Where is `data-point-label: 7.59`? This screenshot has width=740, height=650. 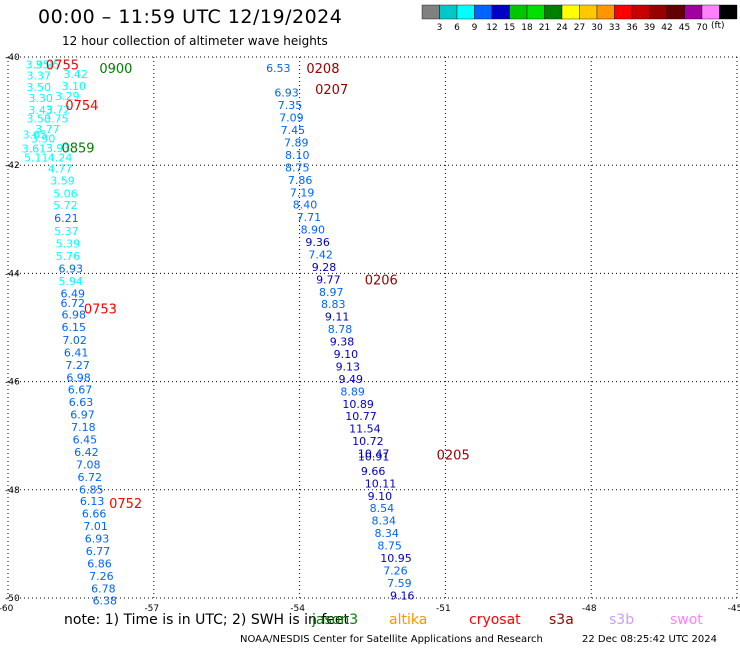
data-point-label: 7.59 is located at coordinates (399, 583).